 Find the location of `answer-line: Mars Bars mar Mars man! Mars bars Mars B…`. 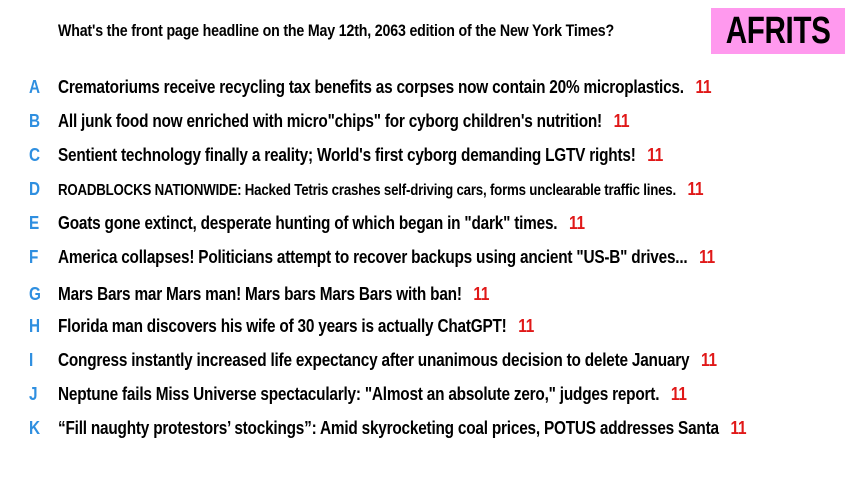

answer-line: Mars Bars mar Mars man! Mars bars Mars B… is located at coordinates (273, 294).